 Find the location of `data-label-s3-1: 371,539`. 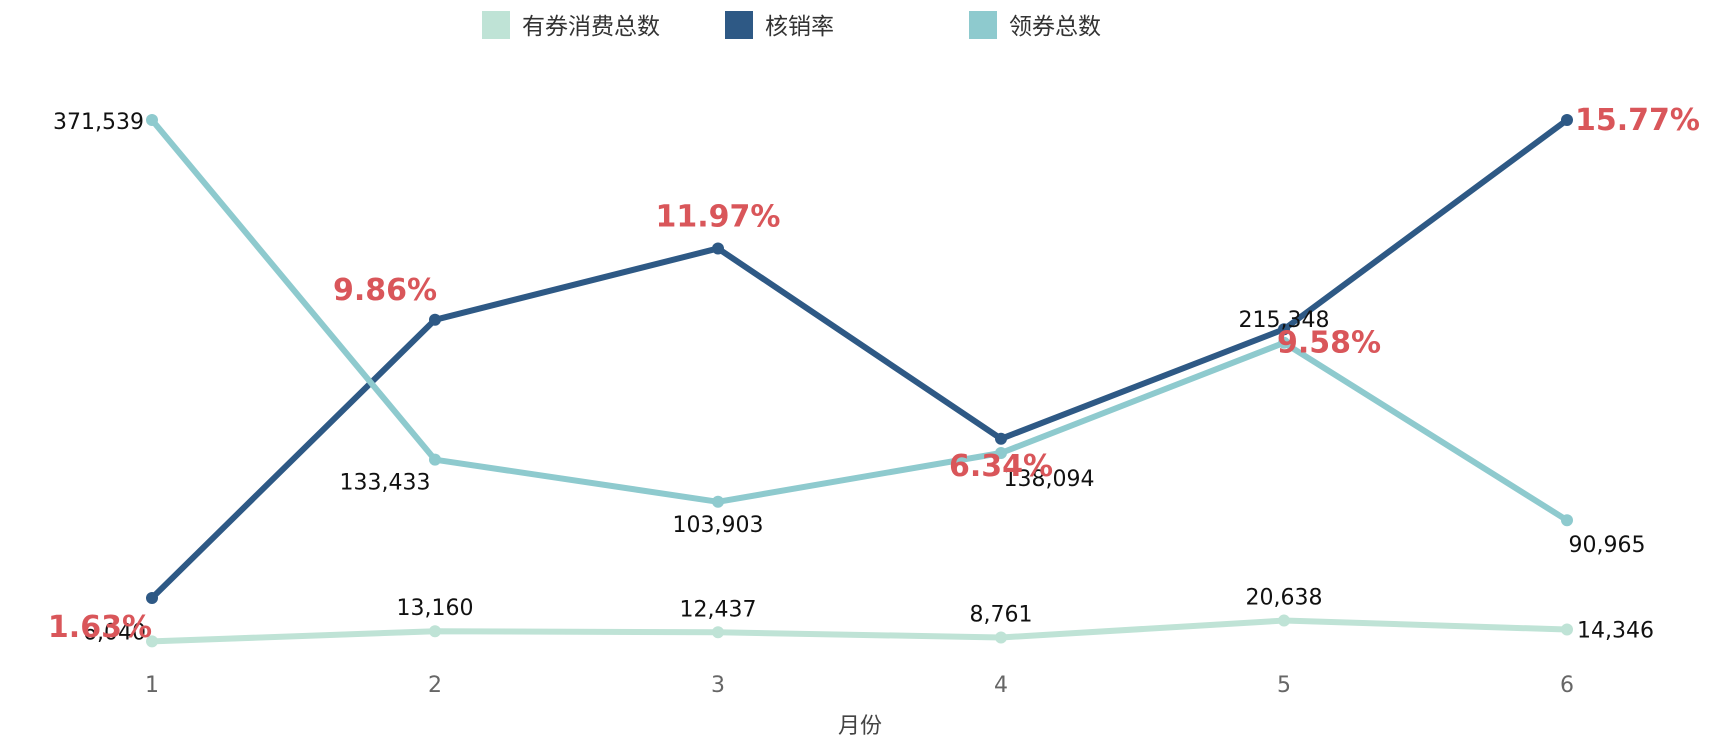

data-label-s3-1: 371,539 is located at coordinates (98, 122).